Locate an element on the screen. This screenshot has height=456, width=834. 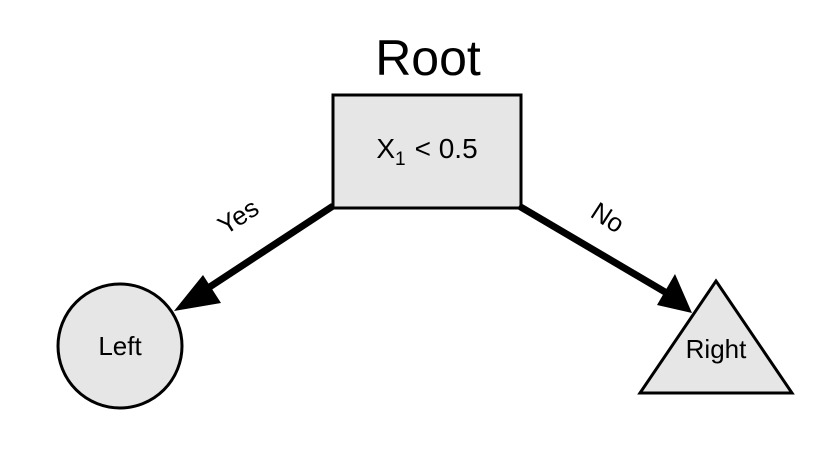
yes-edge-label: Yes is located at coordinates (238, 216).